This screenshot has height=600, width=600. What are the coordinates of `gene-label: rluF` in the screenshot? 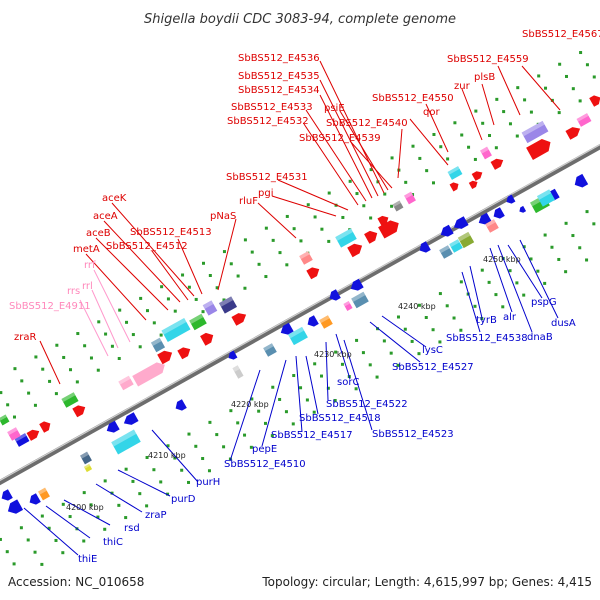 It's located at (248, 201).